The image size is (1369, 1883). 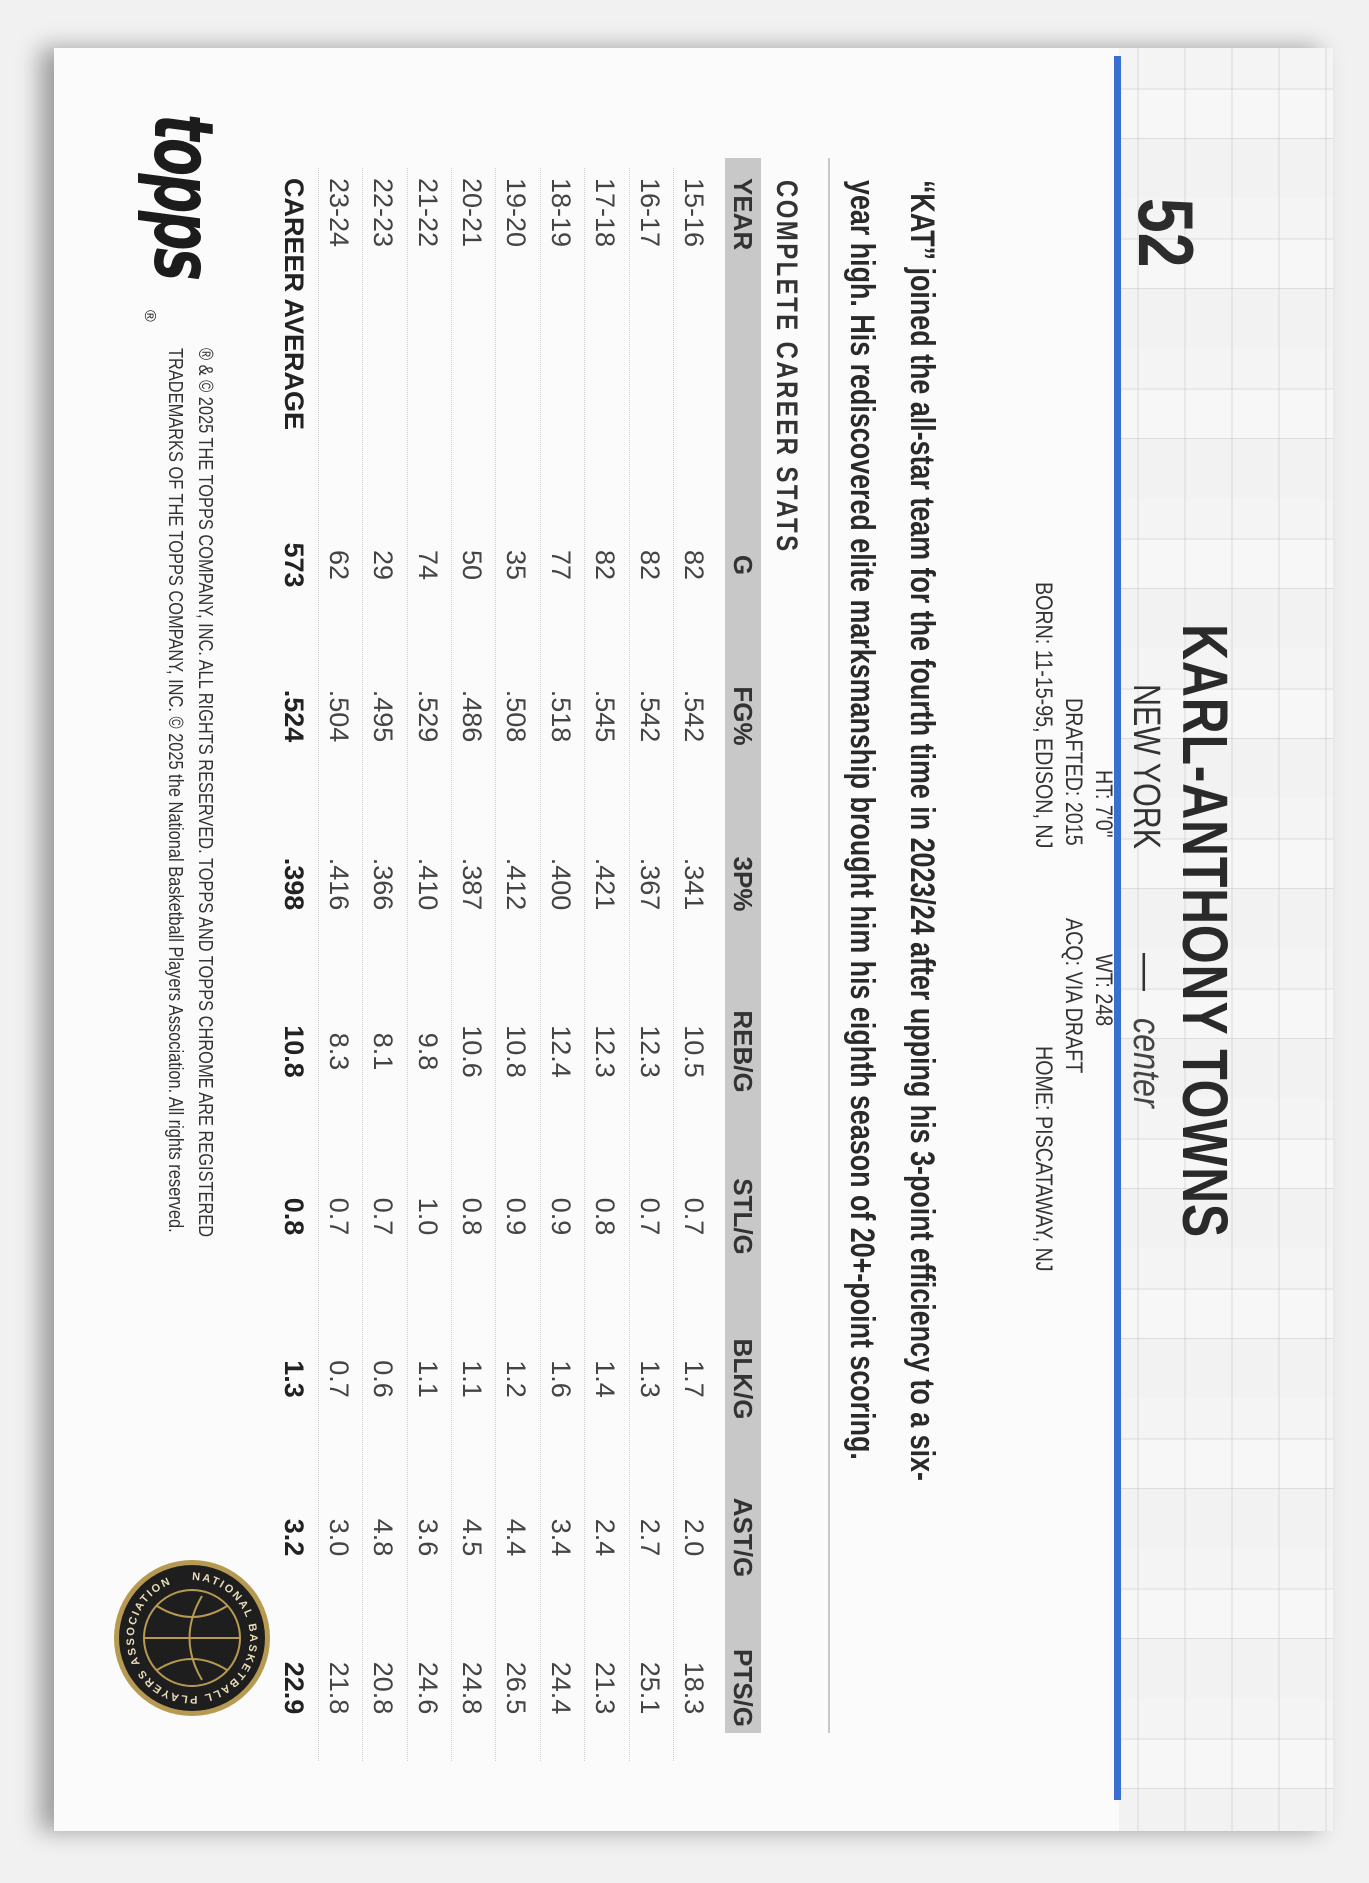 I want to click on cell-3p: .387, so click(x=472, y=884).